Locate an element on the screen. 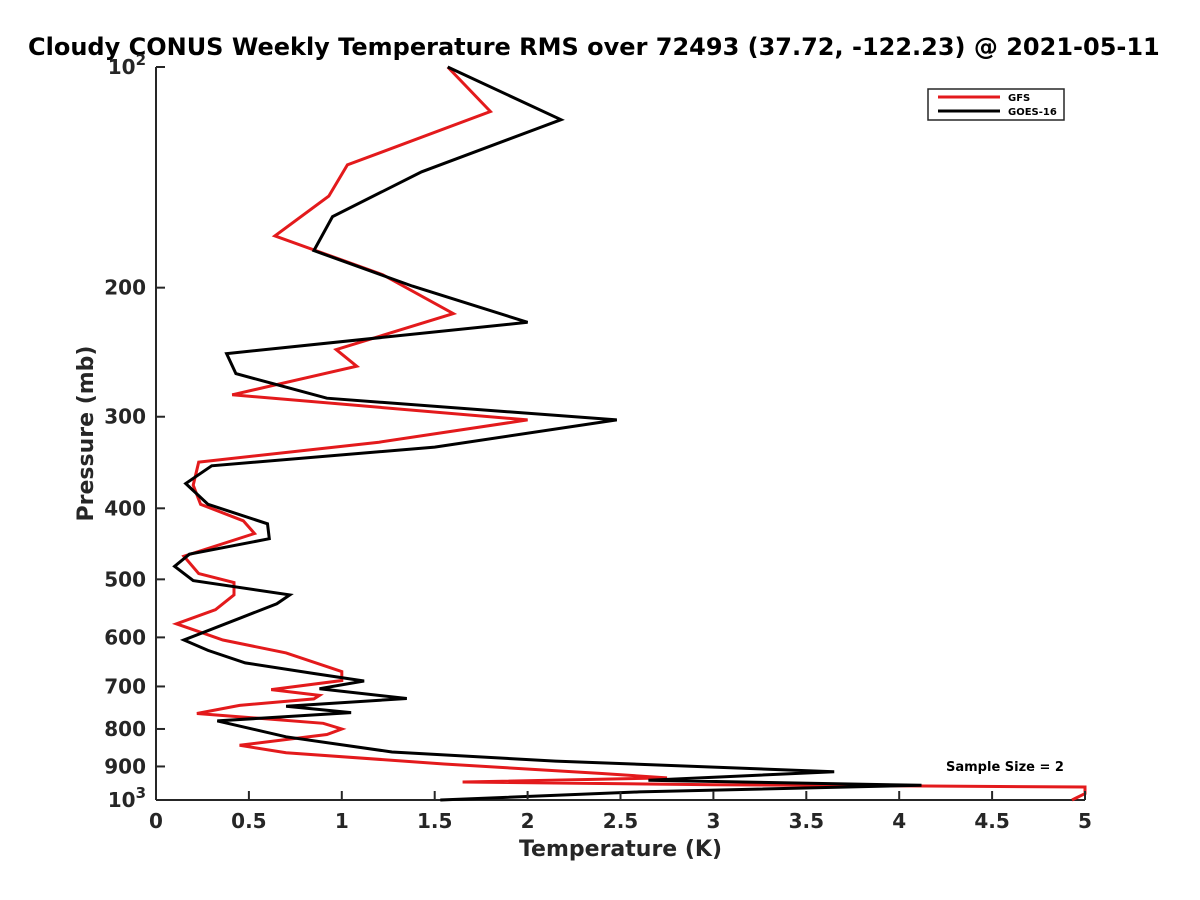  y-tick-label: 200 is located at coordinates (125, 288).